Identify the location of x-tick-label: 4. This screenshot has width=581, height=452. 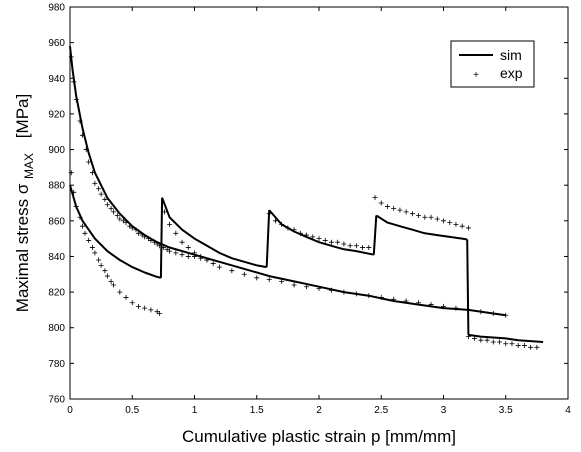
(568, 410).